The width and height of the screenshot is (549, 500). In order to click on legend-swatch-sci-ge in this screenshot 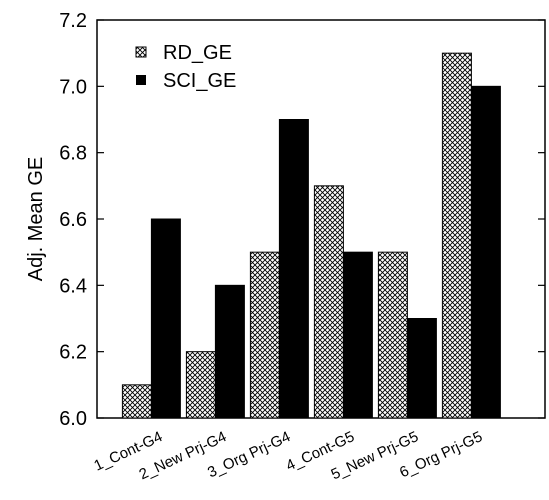, I will do `click(141, 80)`.